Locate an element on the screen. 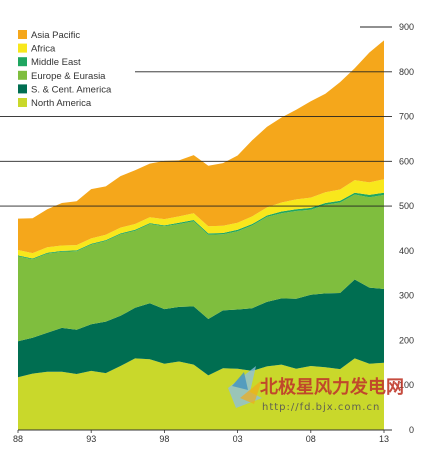  y-tick-label: 600 is located at coordinates (406, 161).